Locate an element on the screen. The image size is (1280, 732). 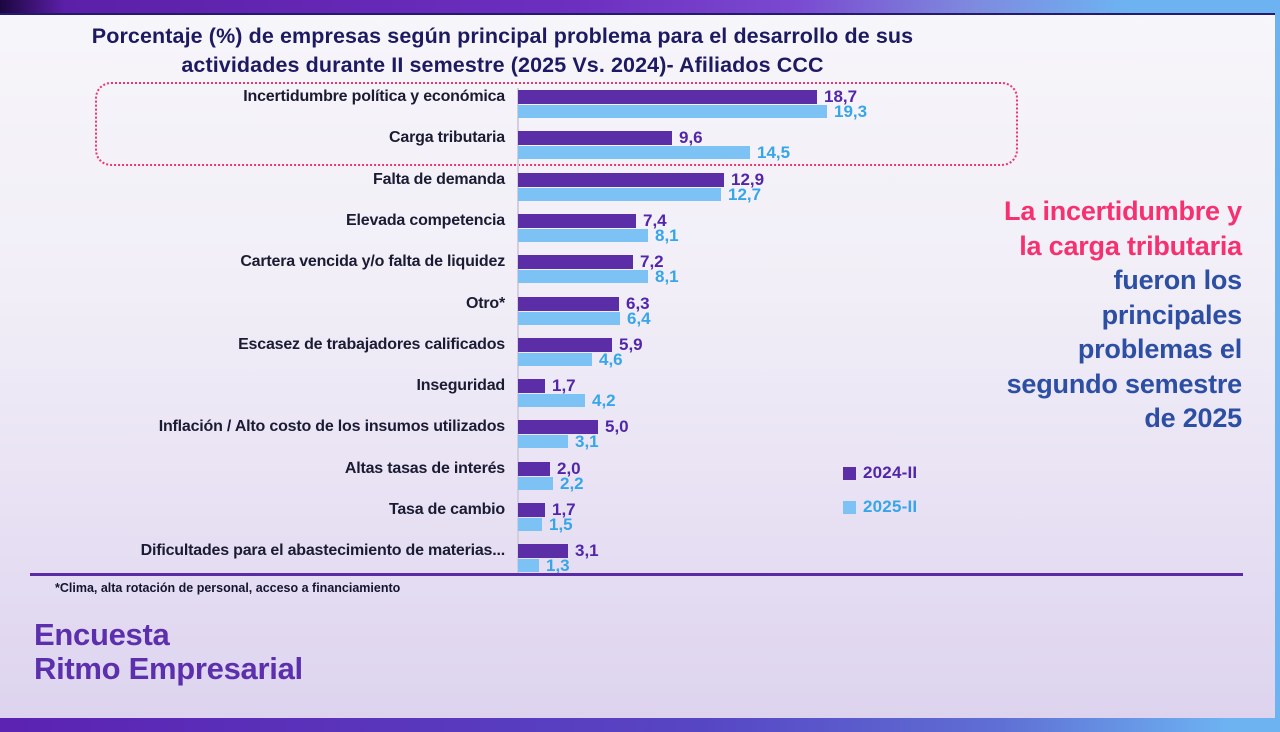
category-label: Elevada competencia is located at coordinates (425, 220).